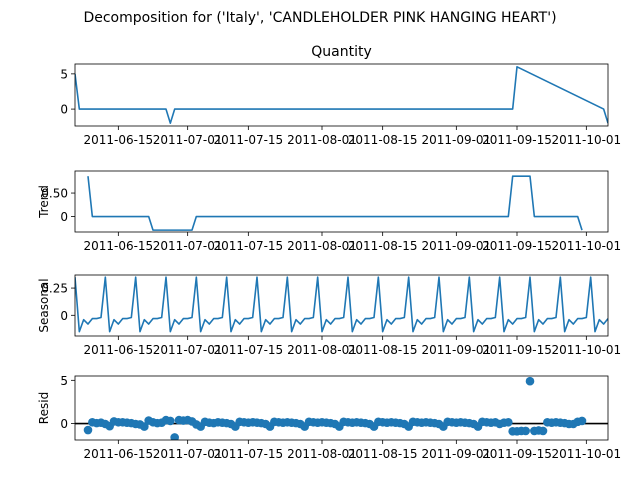 The image size is (640, 480). What do you see at coordinates (44, 202) in the screenshot?
I see `y-axis-label: Trend` at bounding box center [44, 202].